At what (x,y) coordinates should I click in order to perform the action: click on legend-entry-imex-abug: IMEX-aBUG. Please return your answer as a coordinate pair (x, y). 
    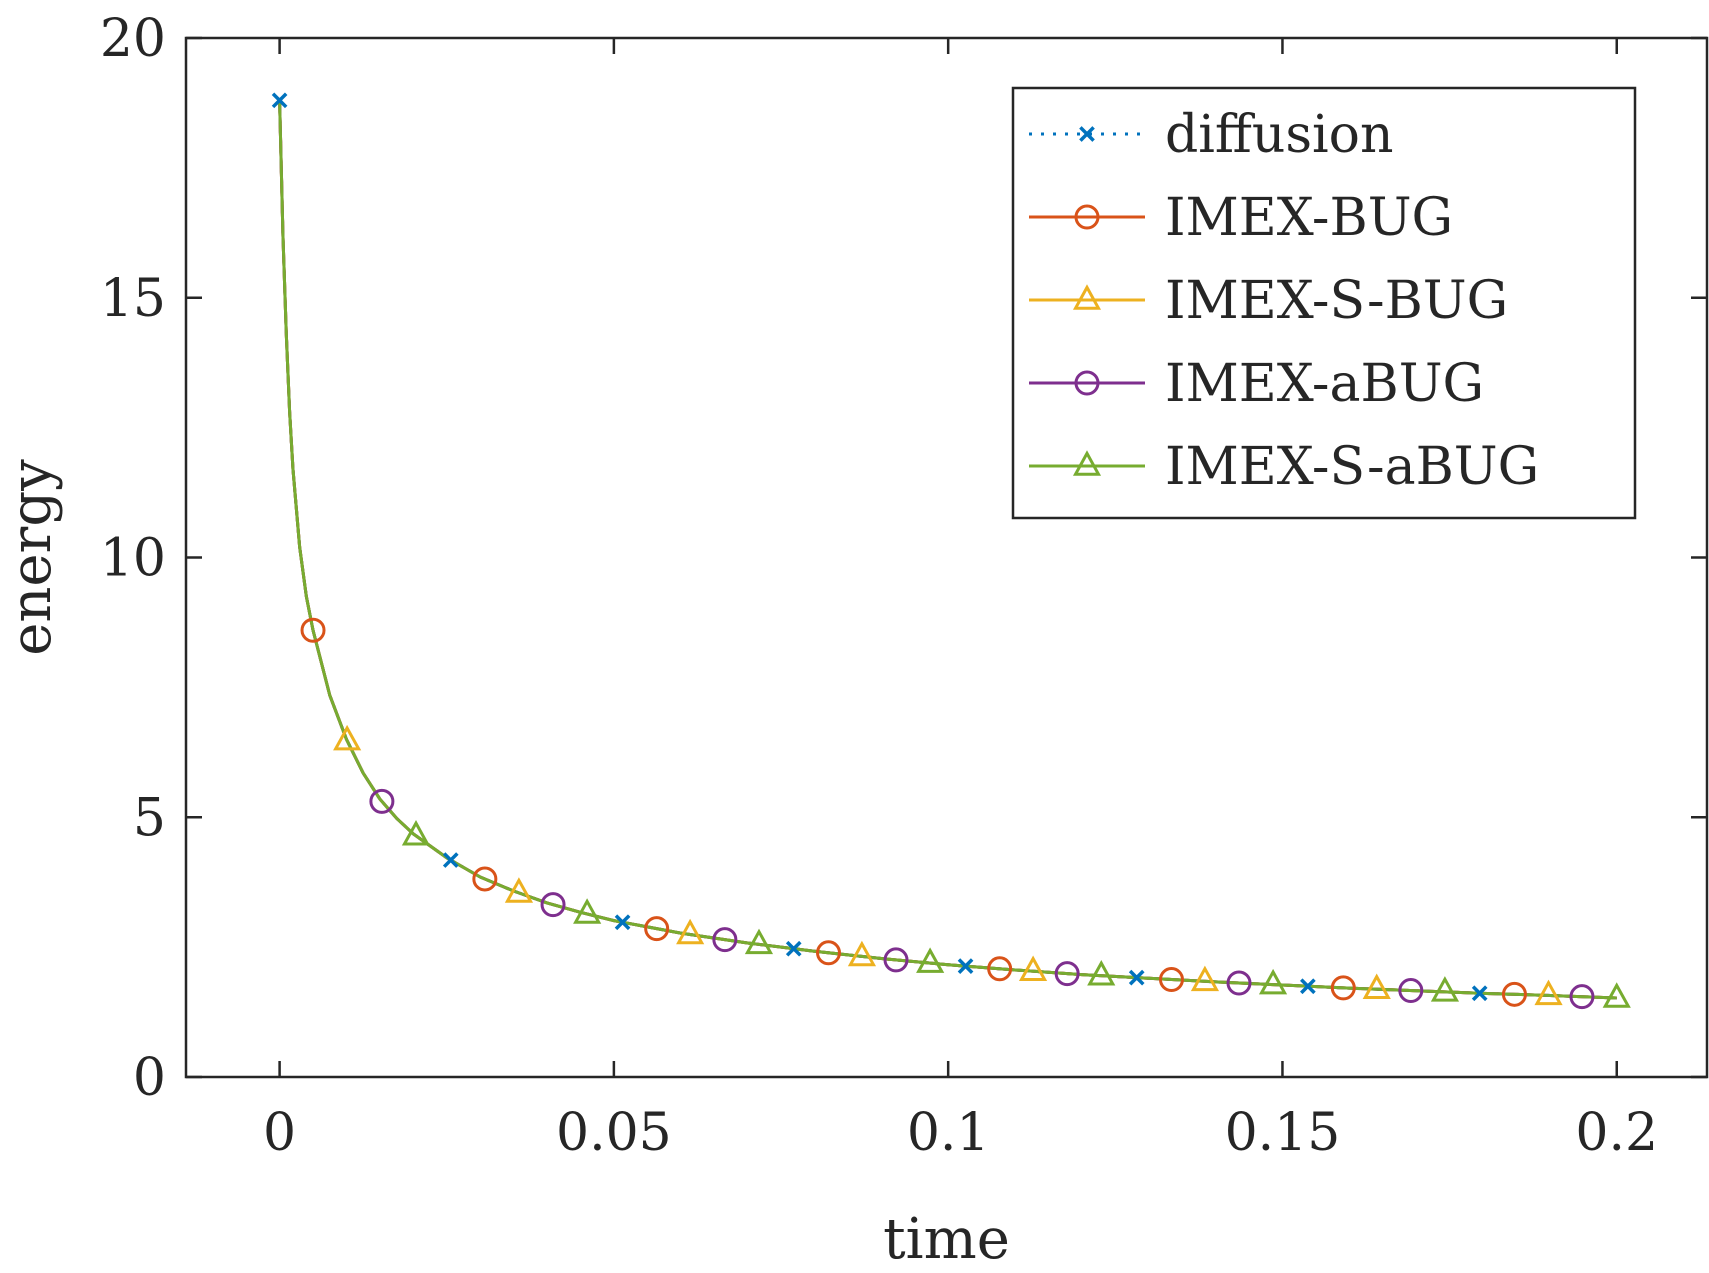
    Looking at the image, I should click on (1256, 384).